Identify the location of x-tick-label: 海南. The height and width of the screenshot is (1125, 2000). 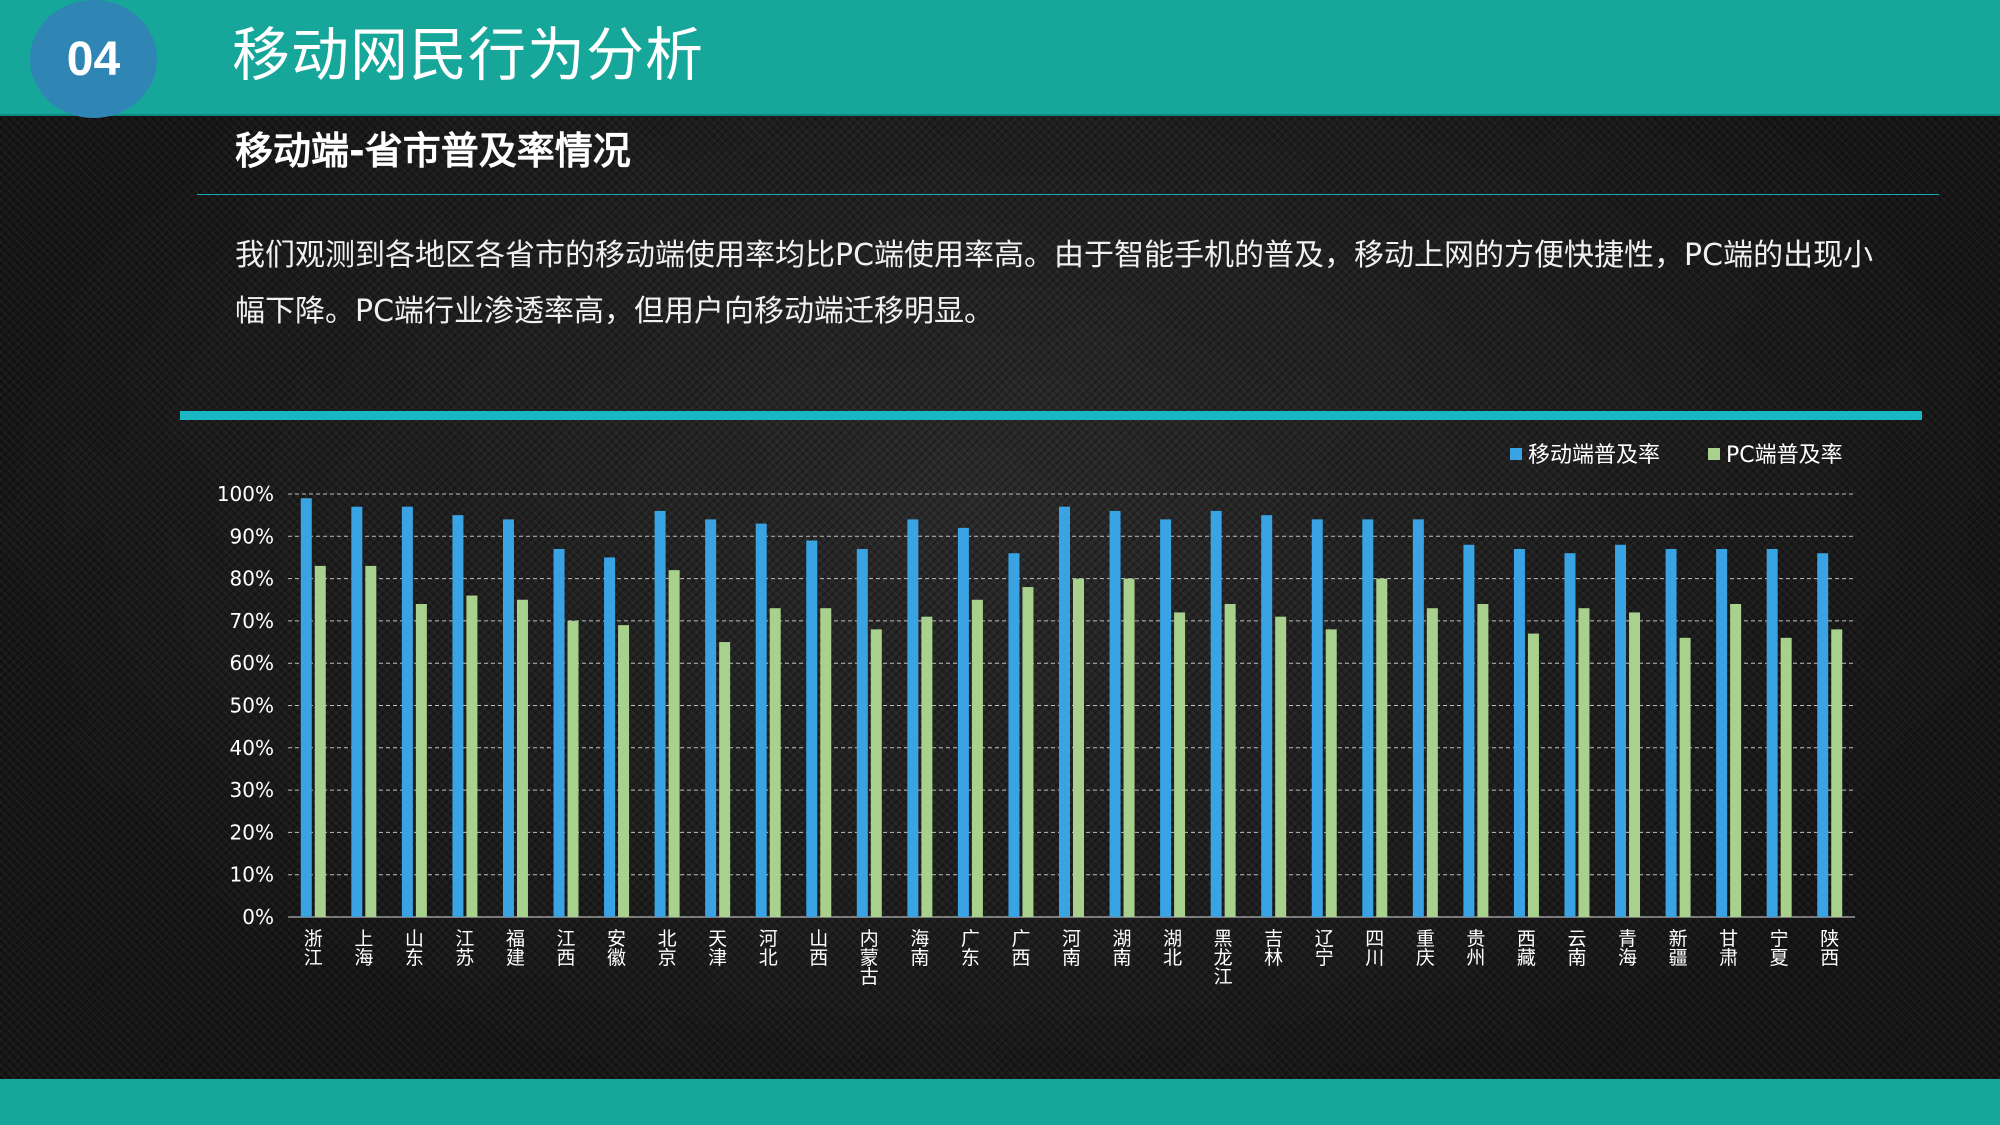
(919, 948).